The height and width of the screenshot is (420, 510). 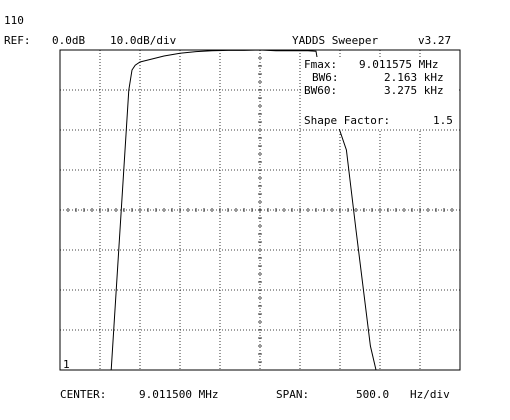 I want to click on bw60-label: BW60:, so click(x=321, y=90).